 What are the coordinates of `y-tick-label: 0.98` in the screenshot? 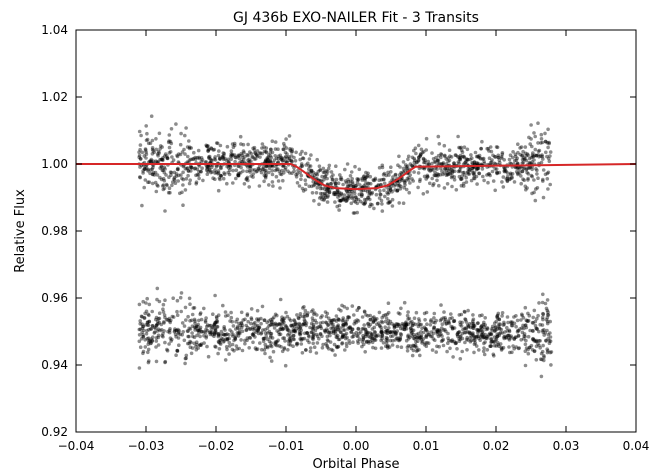 It's located at (54, 231).